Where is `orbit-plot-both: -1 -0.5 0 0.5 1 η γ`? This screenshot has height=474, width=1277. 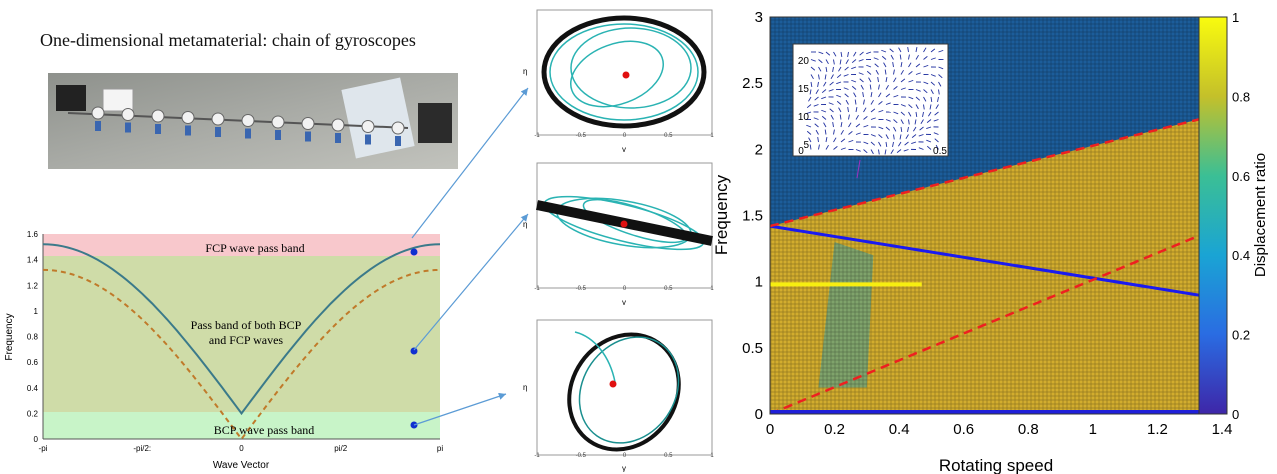
orbit-plot-both: -1 -0.5 0 0.5 1 η γ is located at coordinates (618, 233).